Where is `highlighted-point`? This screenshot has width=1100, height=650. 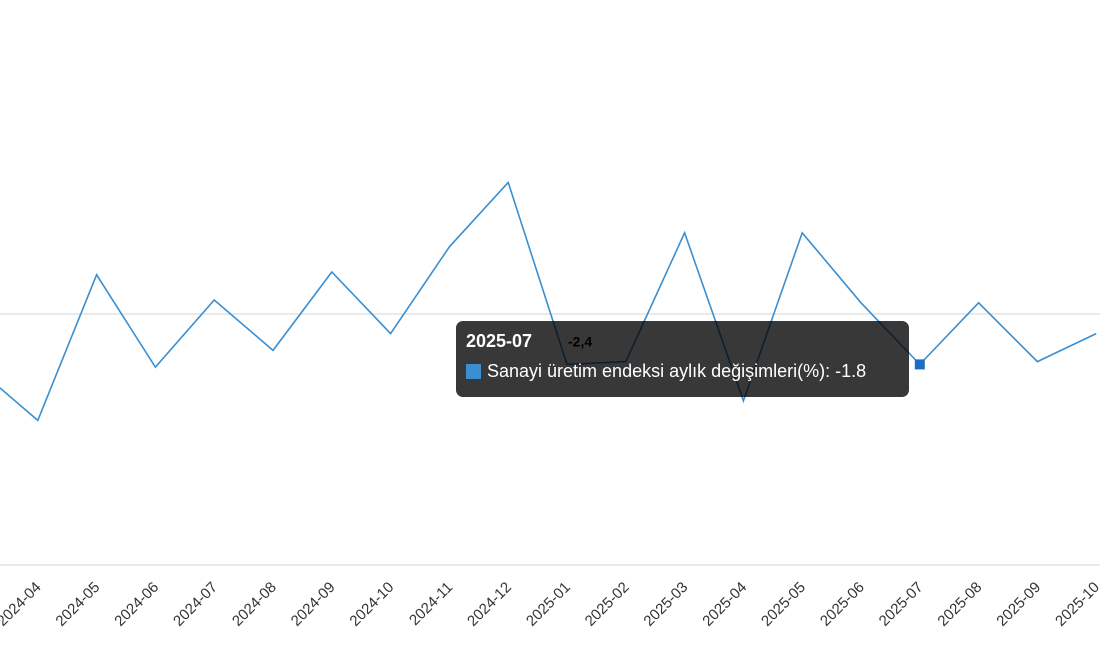
highlighted-point is located at coordinates (919, 364).